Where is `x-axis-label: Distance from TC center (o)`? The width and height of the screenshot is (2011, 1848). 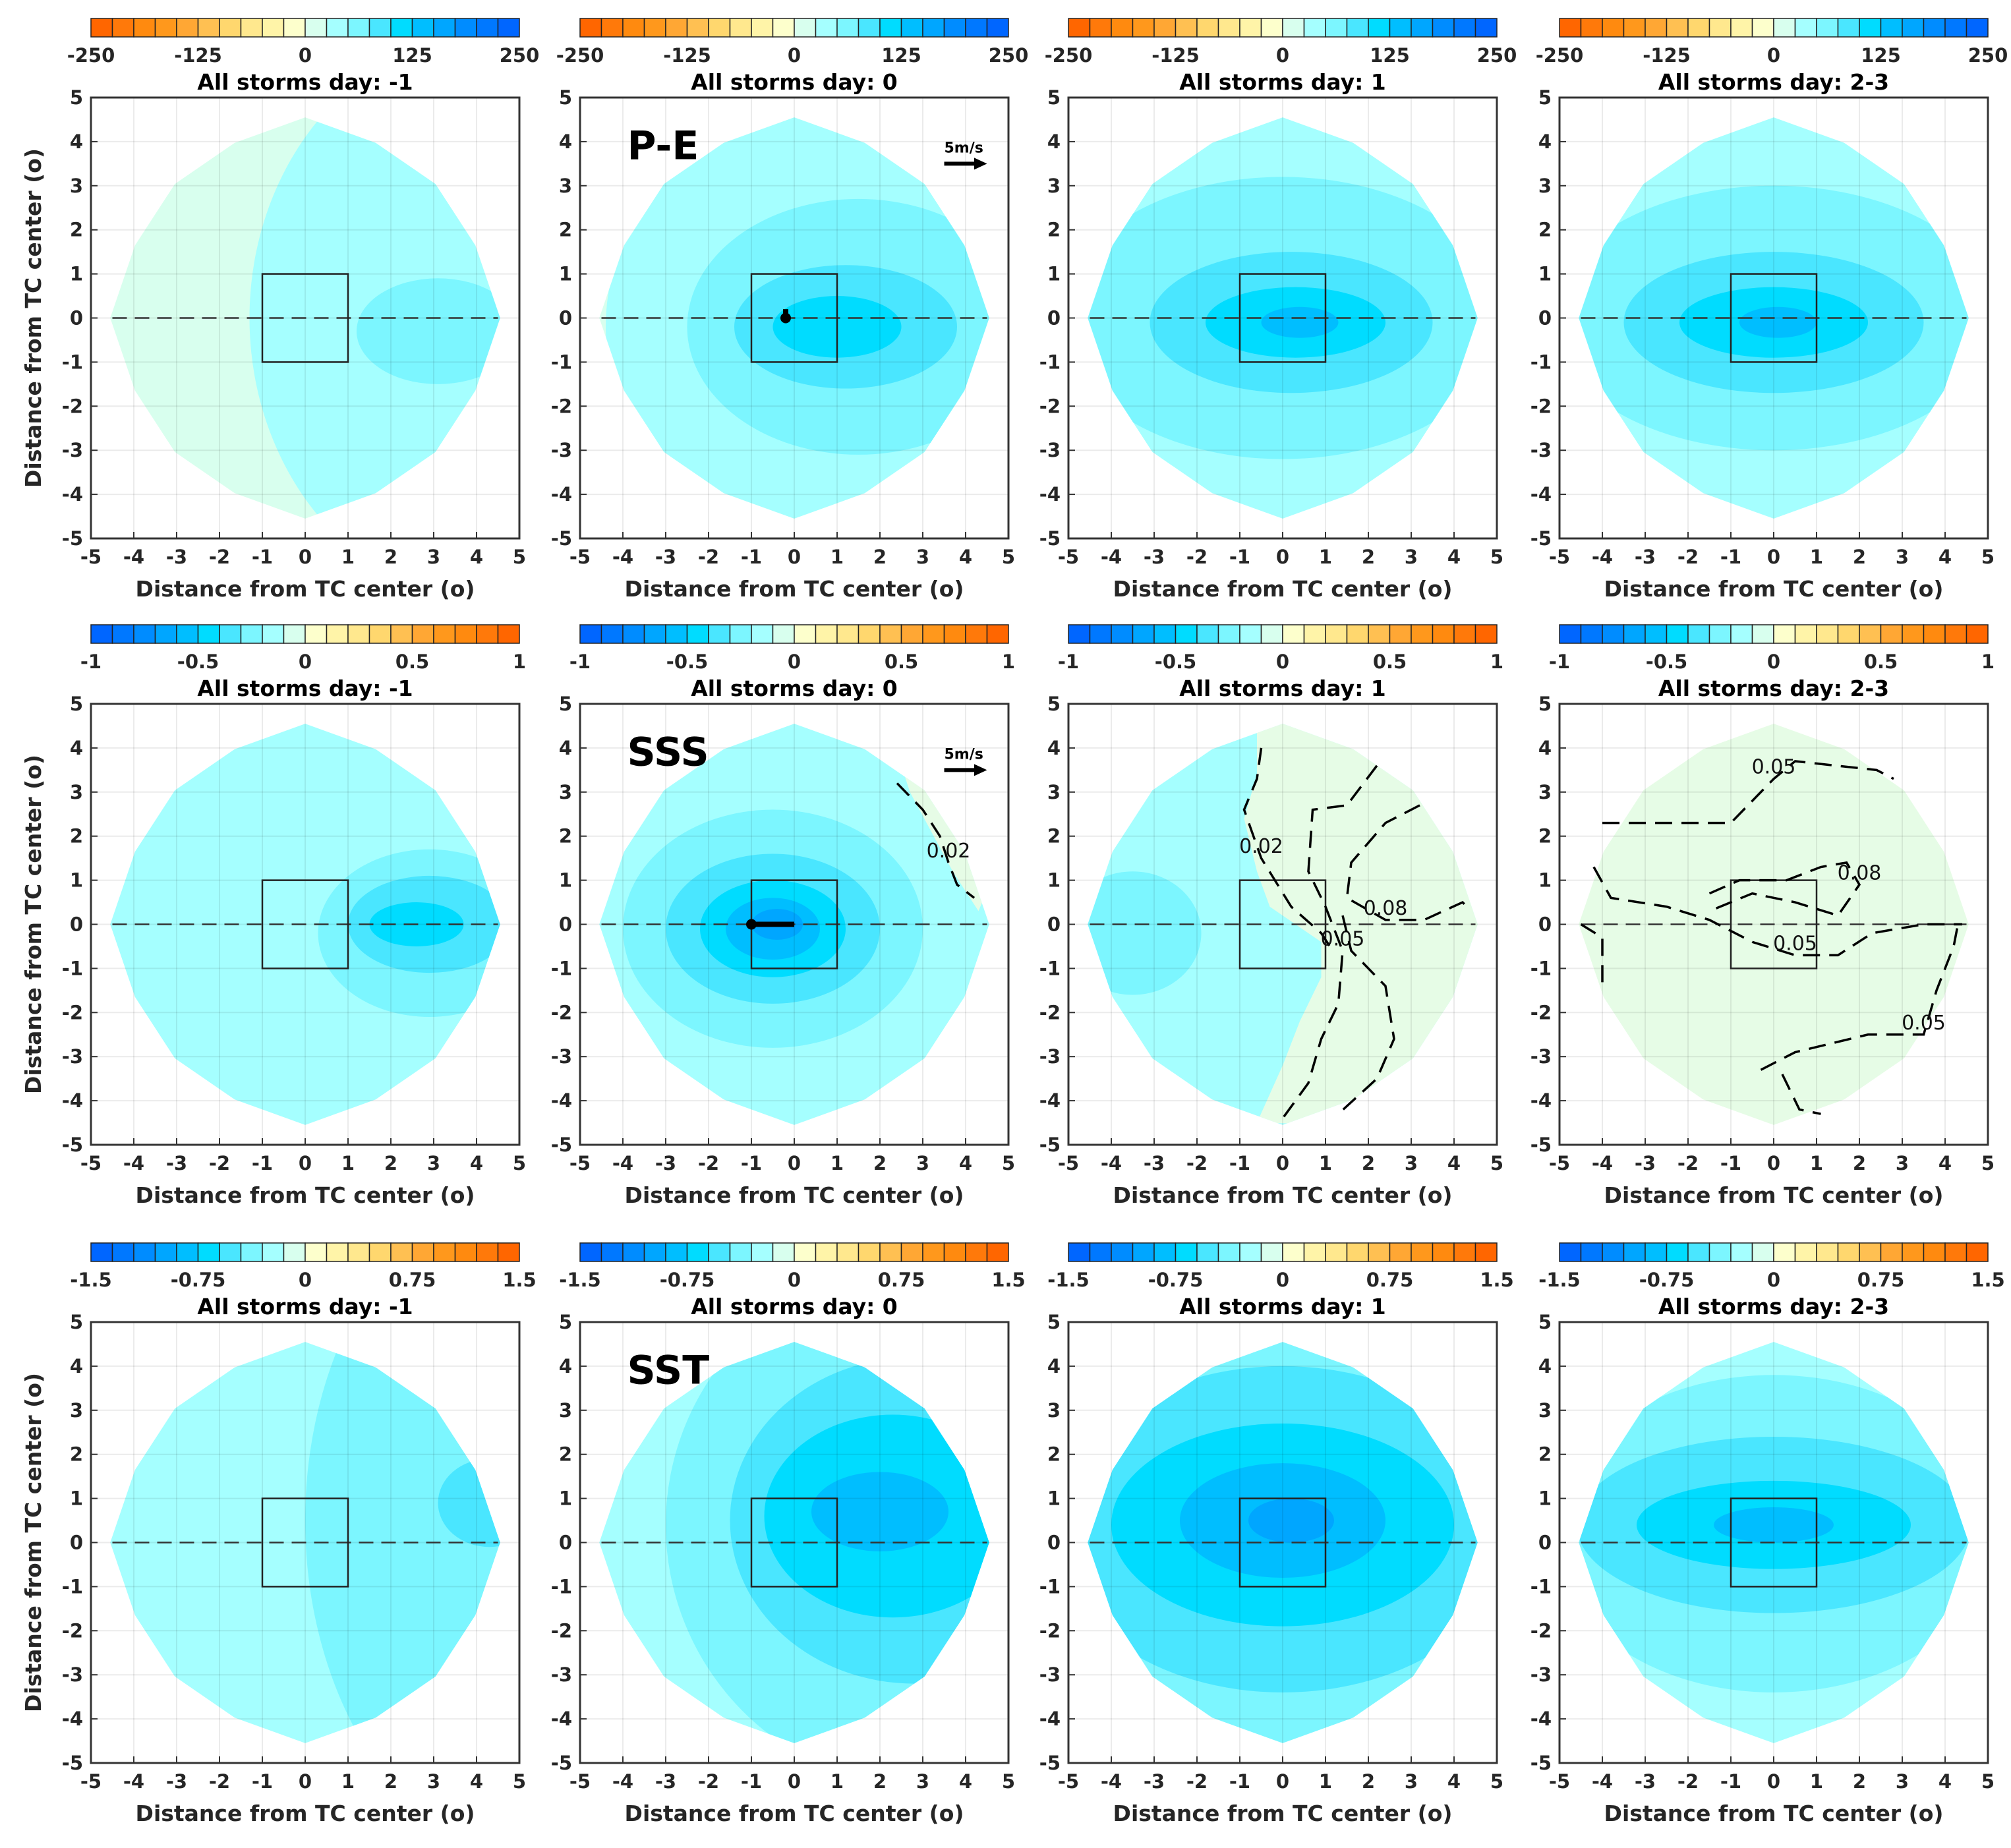
x-axis-label: Distance from TC center (o) is located at coordinates (305, 1814).